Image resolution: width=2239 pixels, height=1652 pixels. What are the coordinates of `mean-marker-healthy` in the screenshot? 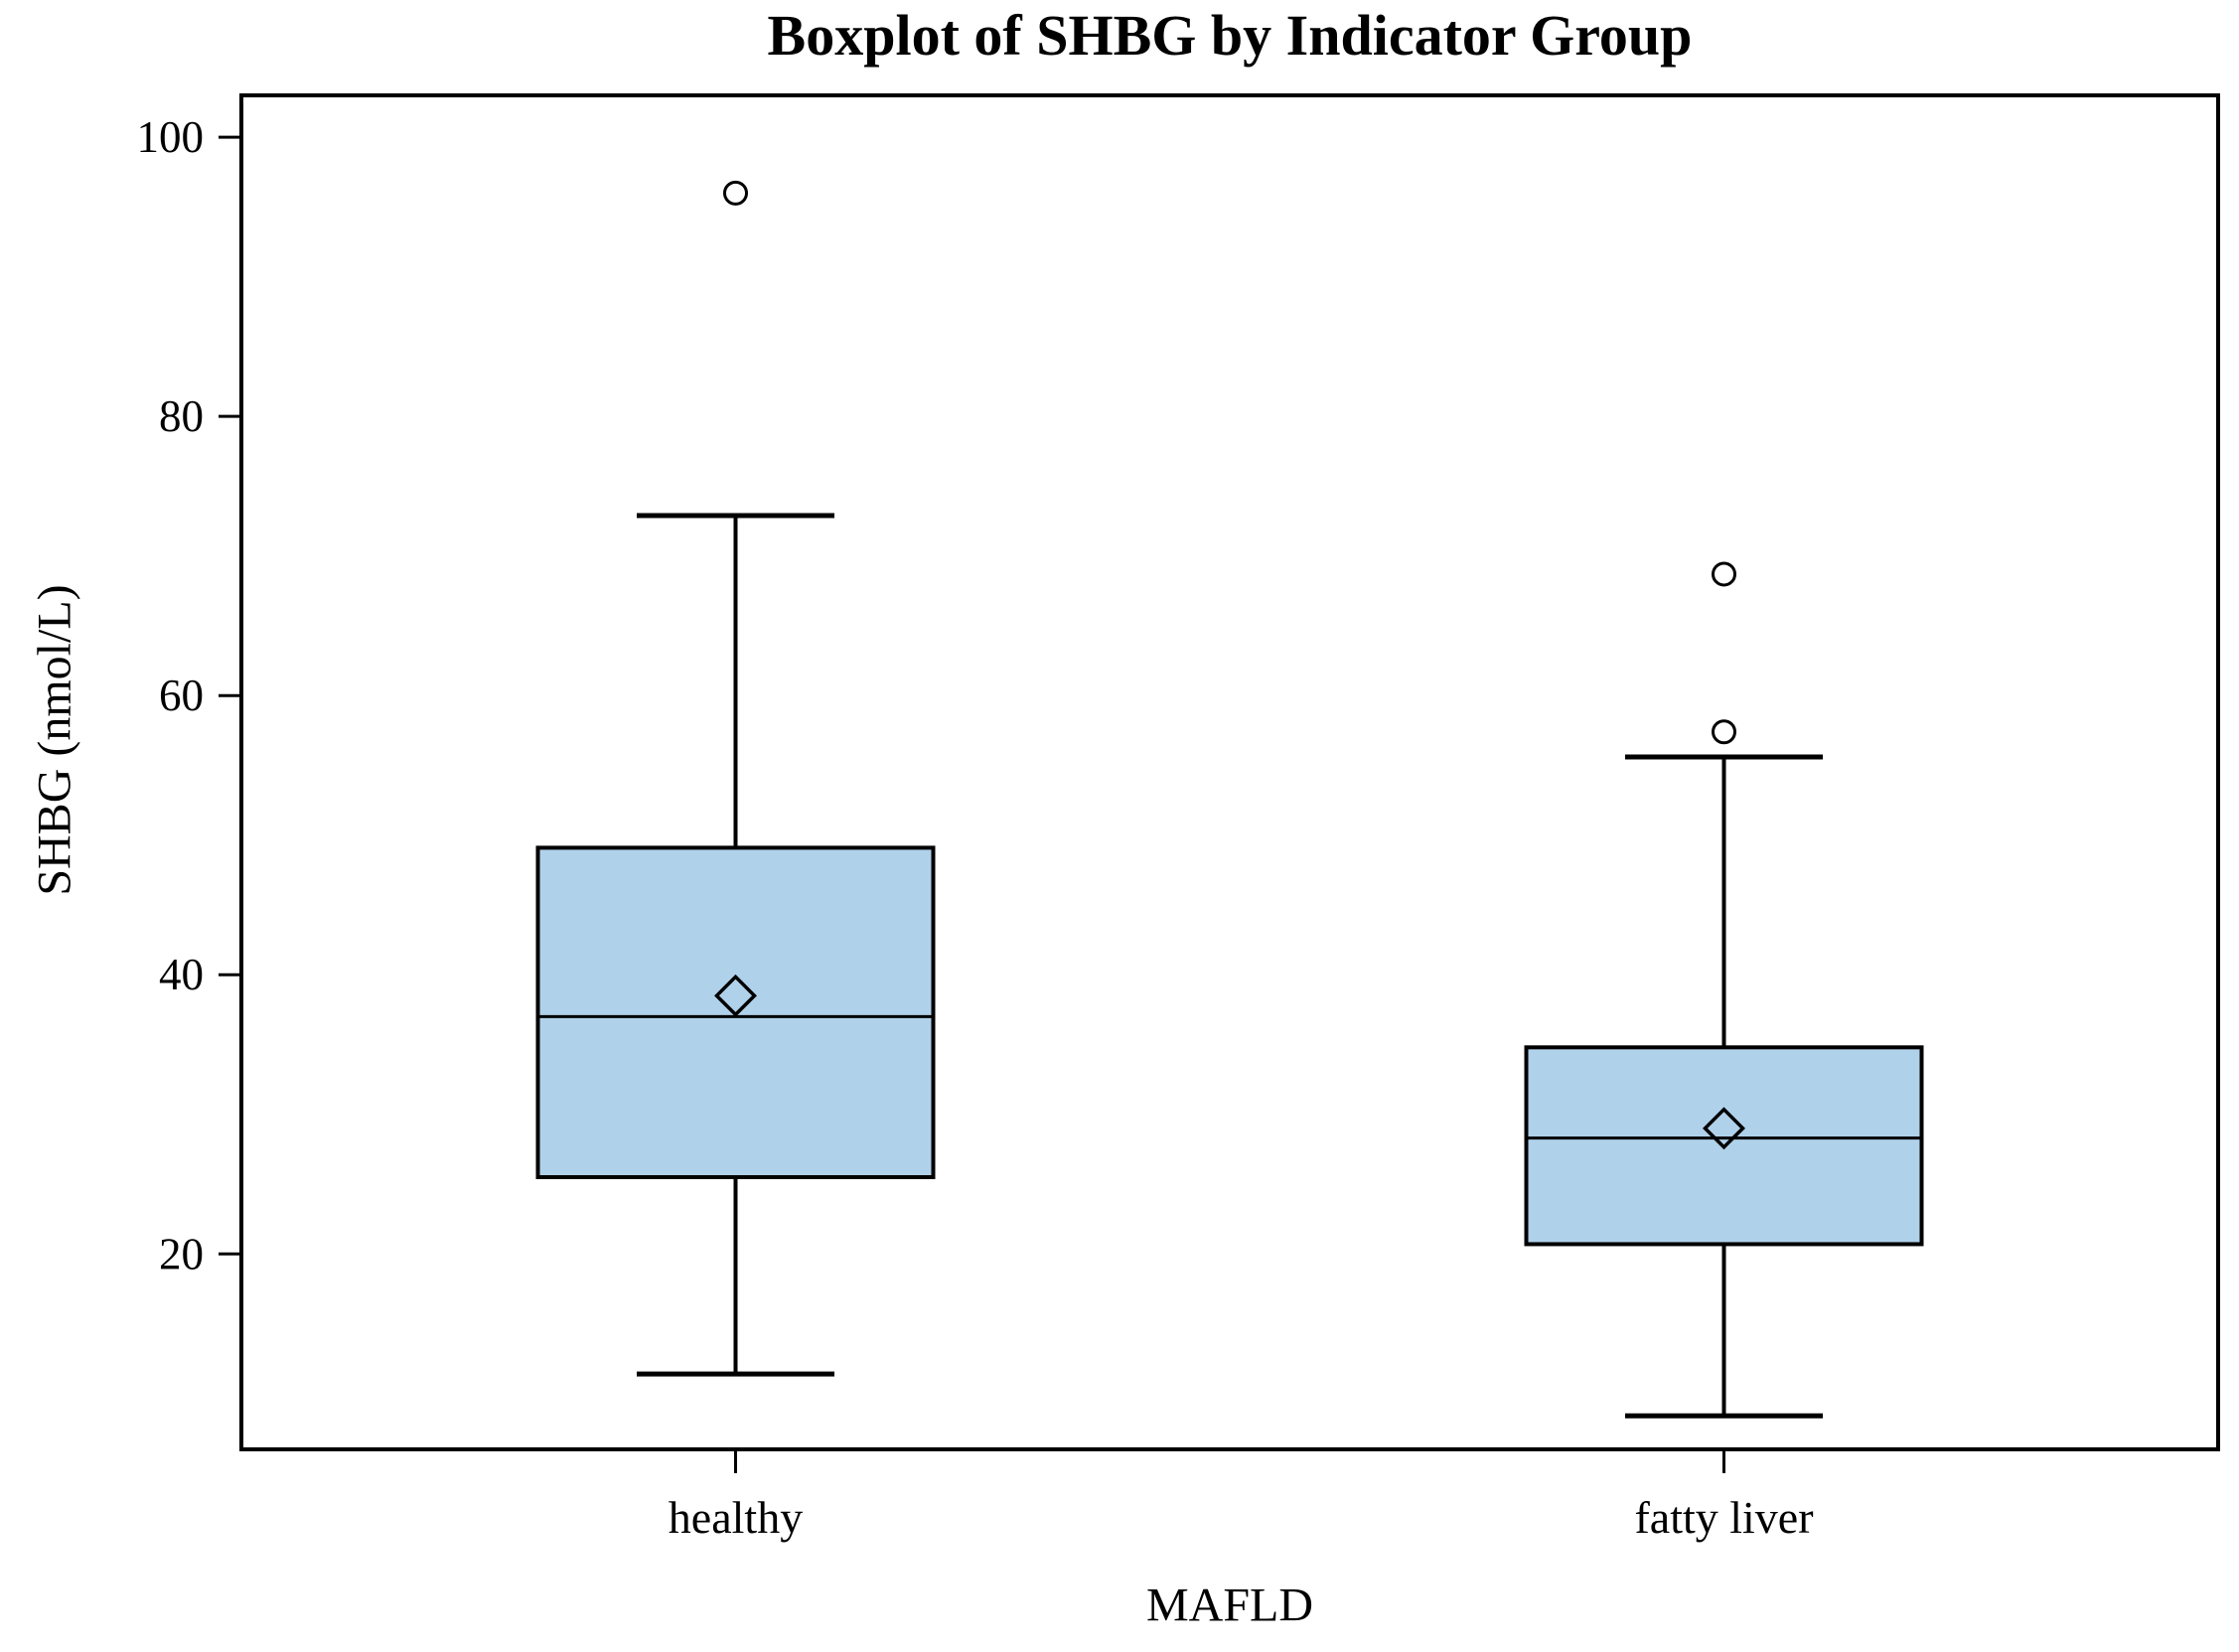 It's located at (735, 995).